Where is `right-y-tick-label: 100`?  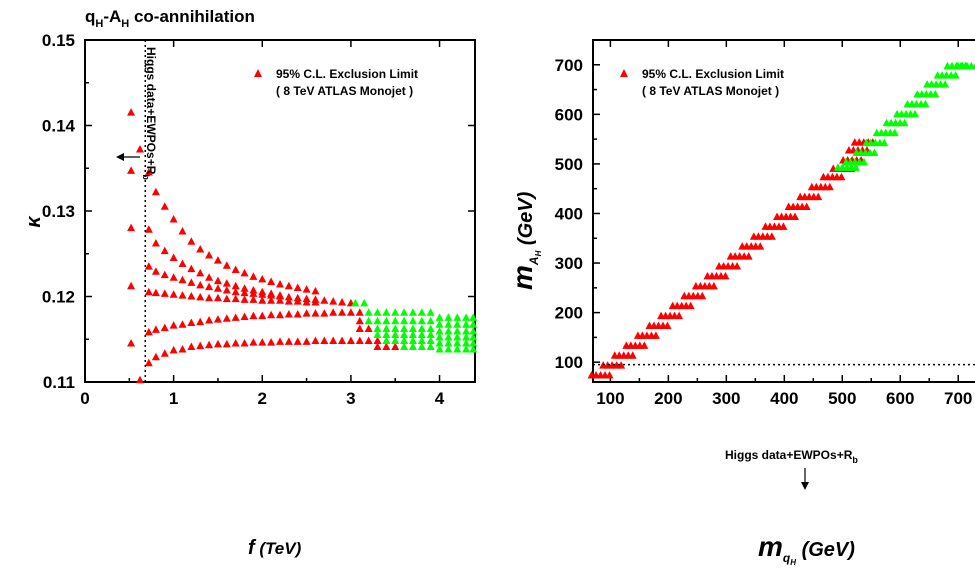 right-y-tick-label: 100 is located at coordinates (569, 362).